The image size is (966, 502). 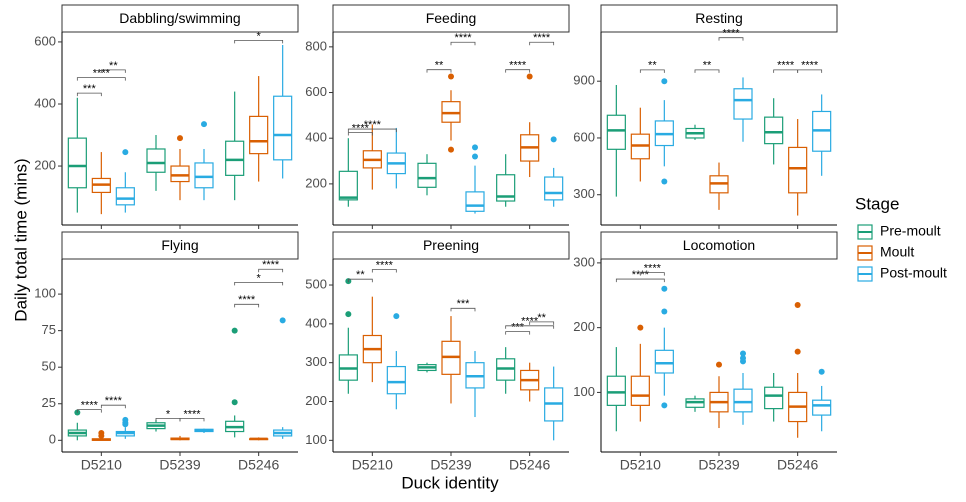 I want to click on y-tick-label: 75, so click(x=49, y=329).